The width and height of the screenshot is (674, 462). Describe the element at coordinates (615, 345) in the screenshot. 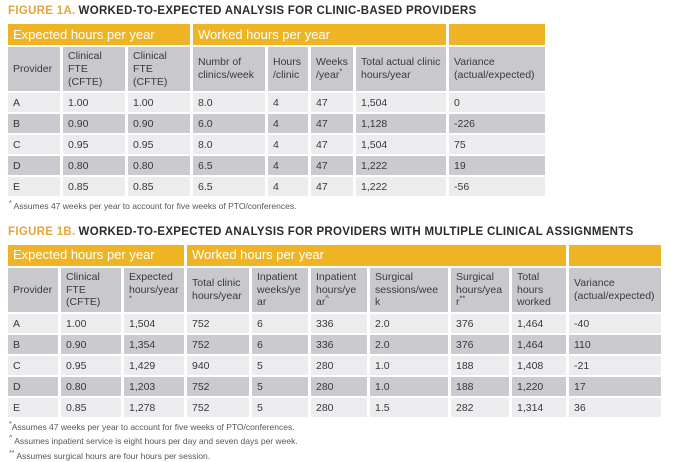

I see `table-cell: 110` at that location.